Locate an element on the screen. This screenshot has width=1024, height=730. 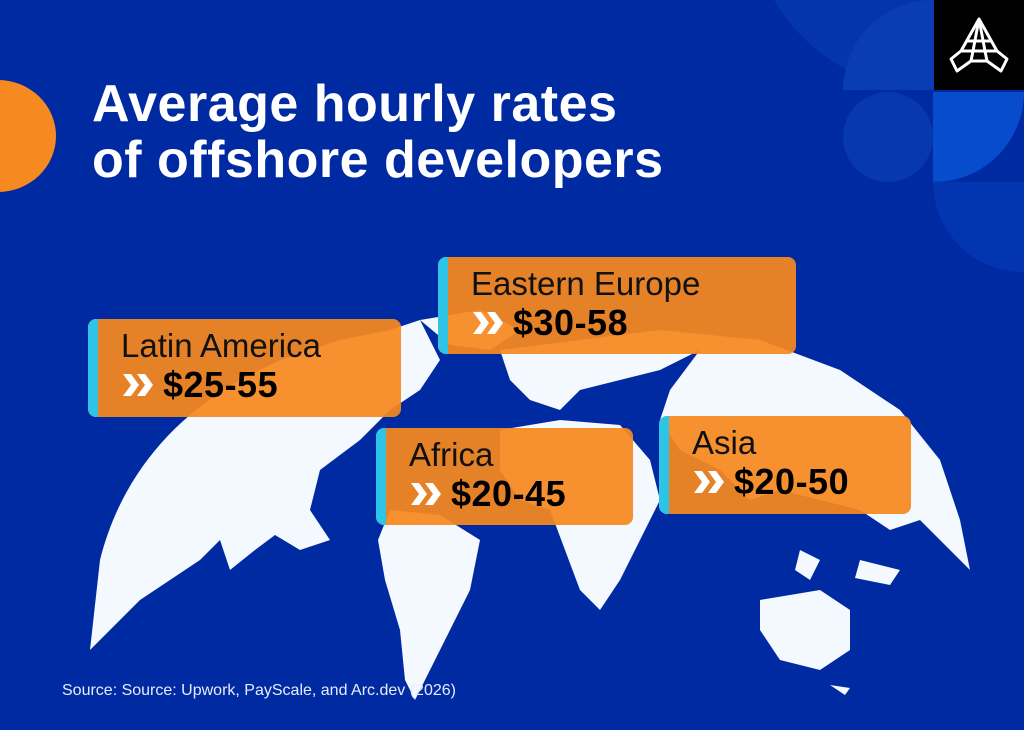
region-card-eastern-europe: Eastern Europe $30-58 is located at coordinates (617, 305).